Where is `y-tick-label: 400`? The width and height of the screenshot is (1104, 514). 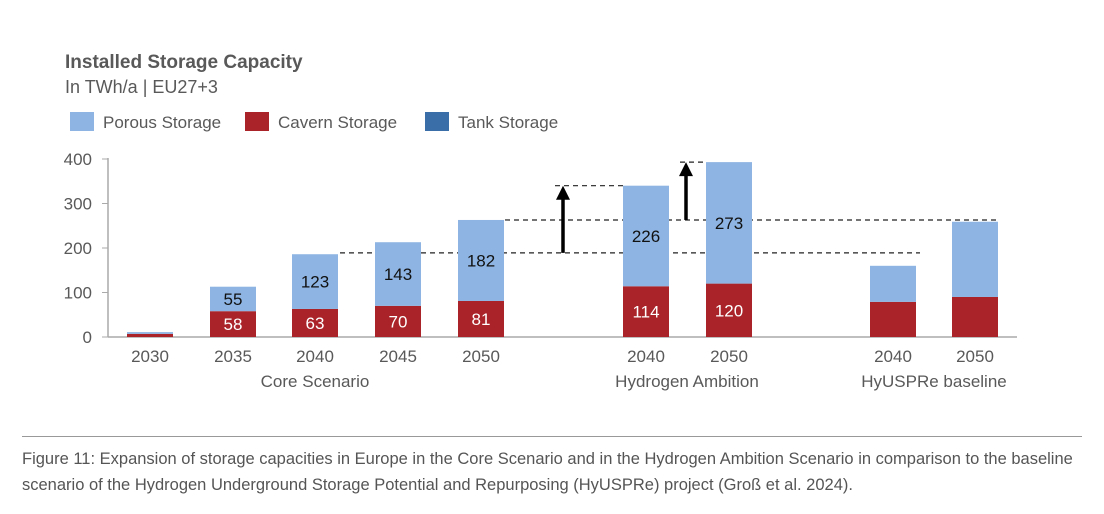
y-tick-label: 400 is located at coordinates (78, 159).